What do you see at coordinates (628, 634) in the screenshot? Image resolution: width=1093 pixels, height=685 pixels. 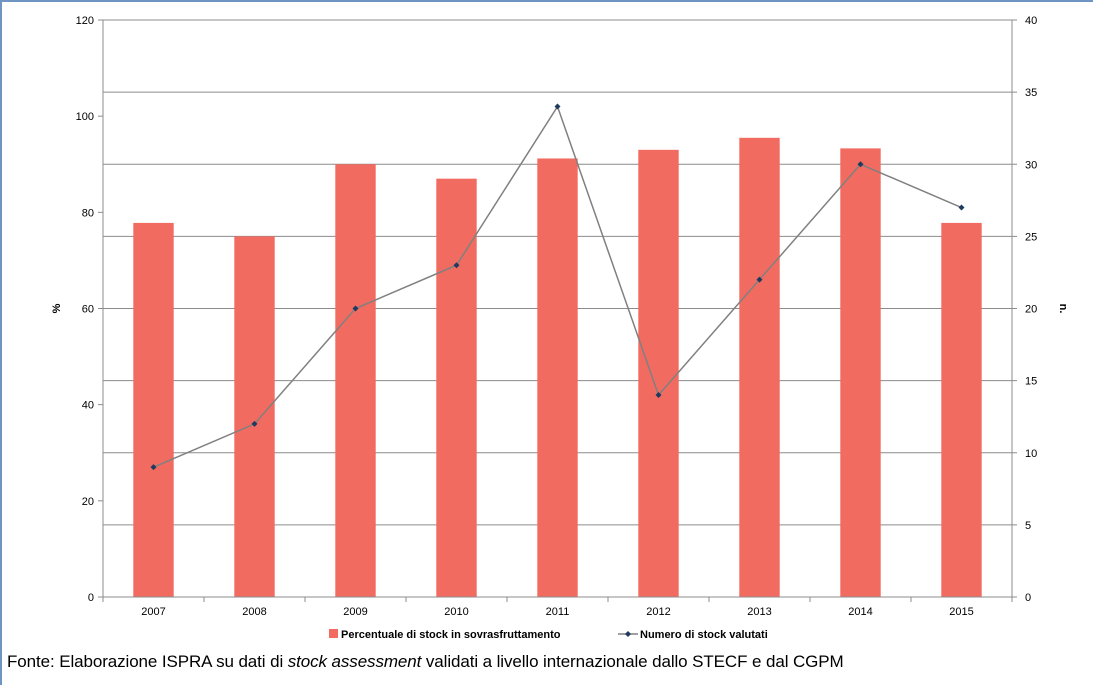 I see `legend-swatch-marker` at bounding box center [628, 634].